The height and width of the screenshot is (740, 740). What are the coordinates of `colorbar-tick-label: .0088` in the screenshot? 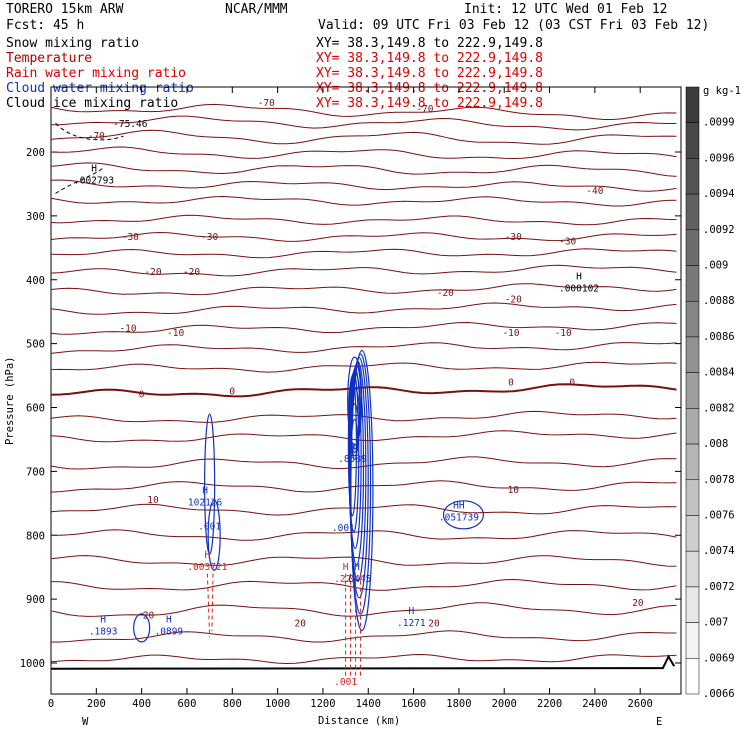 It's located at (719, 301).